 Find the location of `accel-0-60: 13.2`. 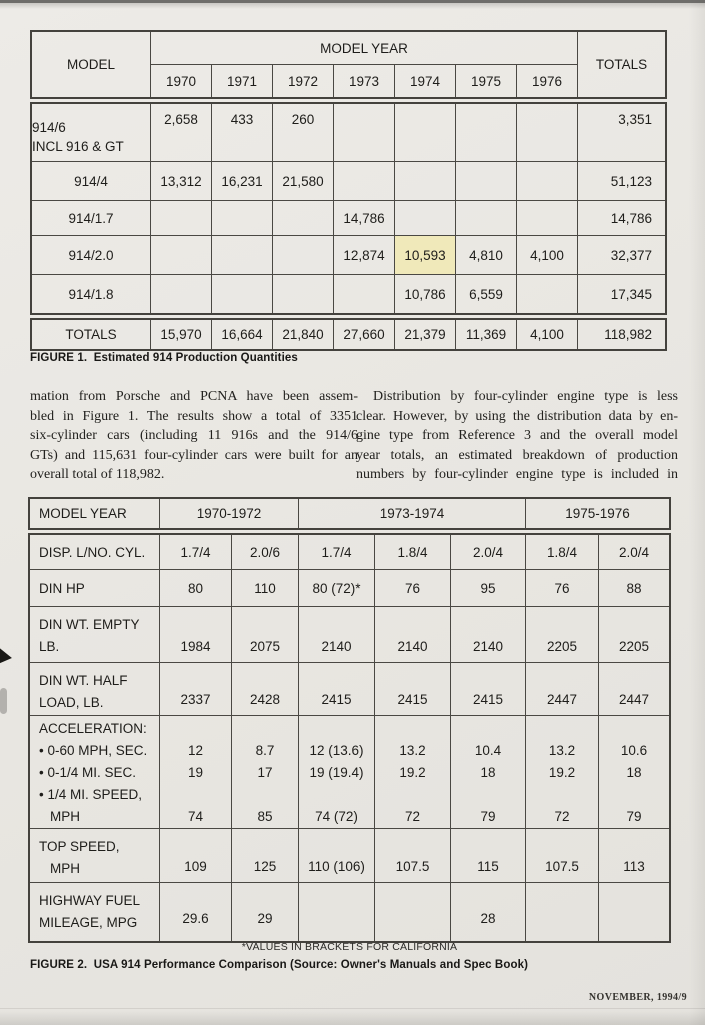

accel-0-60: 13.2 is located at coordinates (562, 750).